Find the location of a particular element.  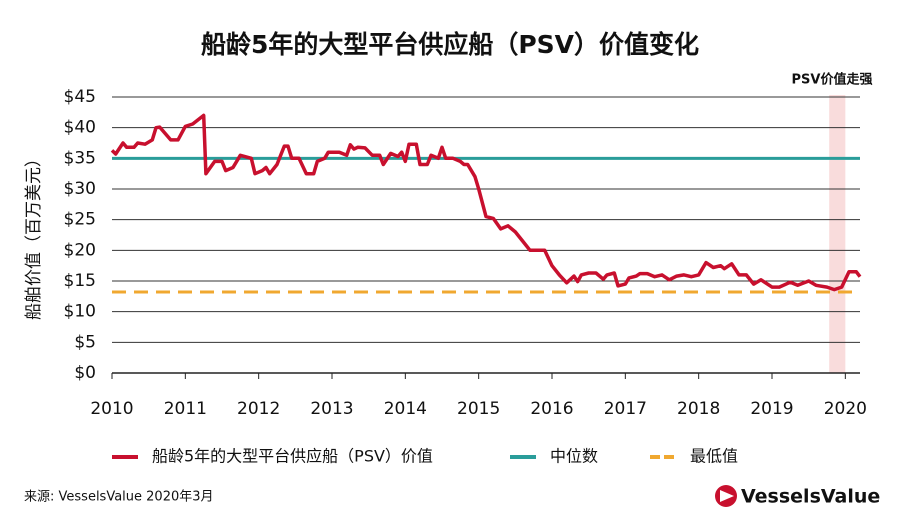

x-tick-label: 2020 is located at coordinates (845, 409).